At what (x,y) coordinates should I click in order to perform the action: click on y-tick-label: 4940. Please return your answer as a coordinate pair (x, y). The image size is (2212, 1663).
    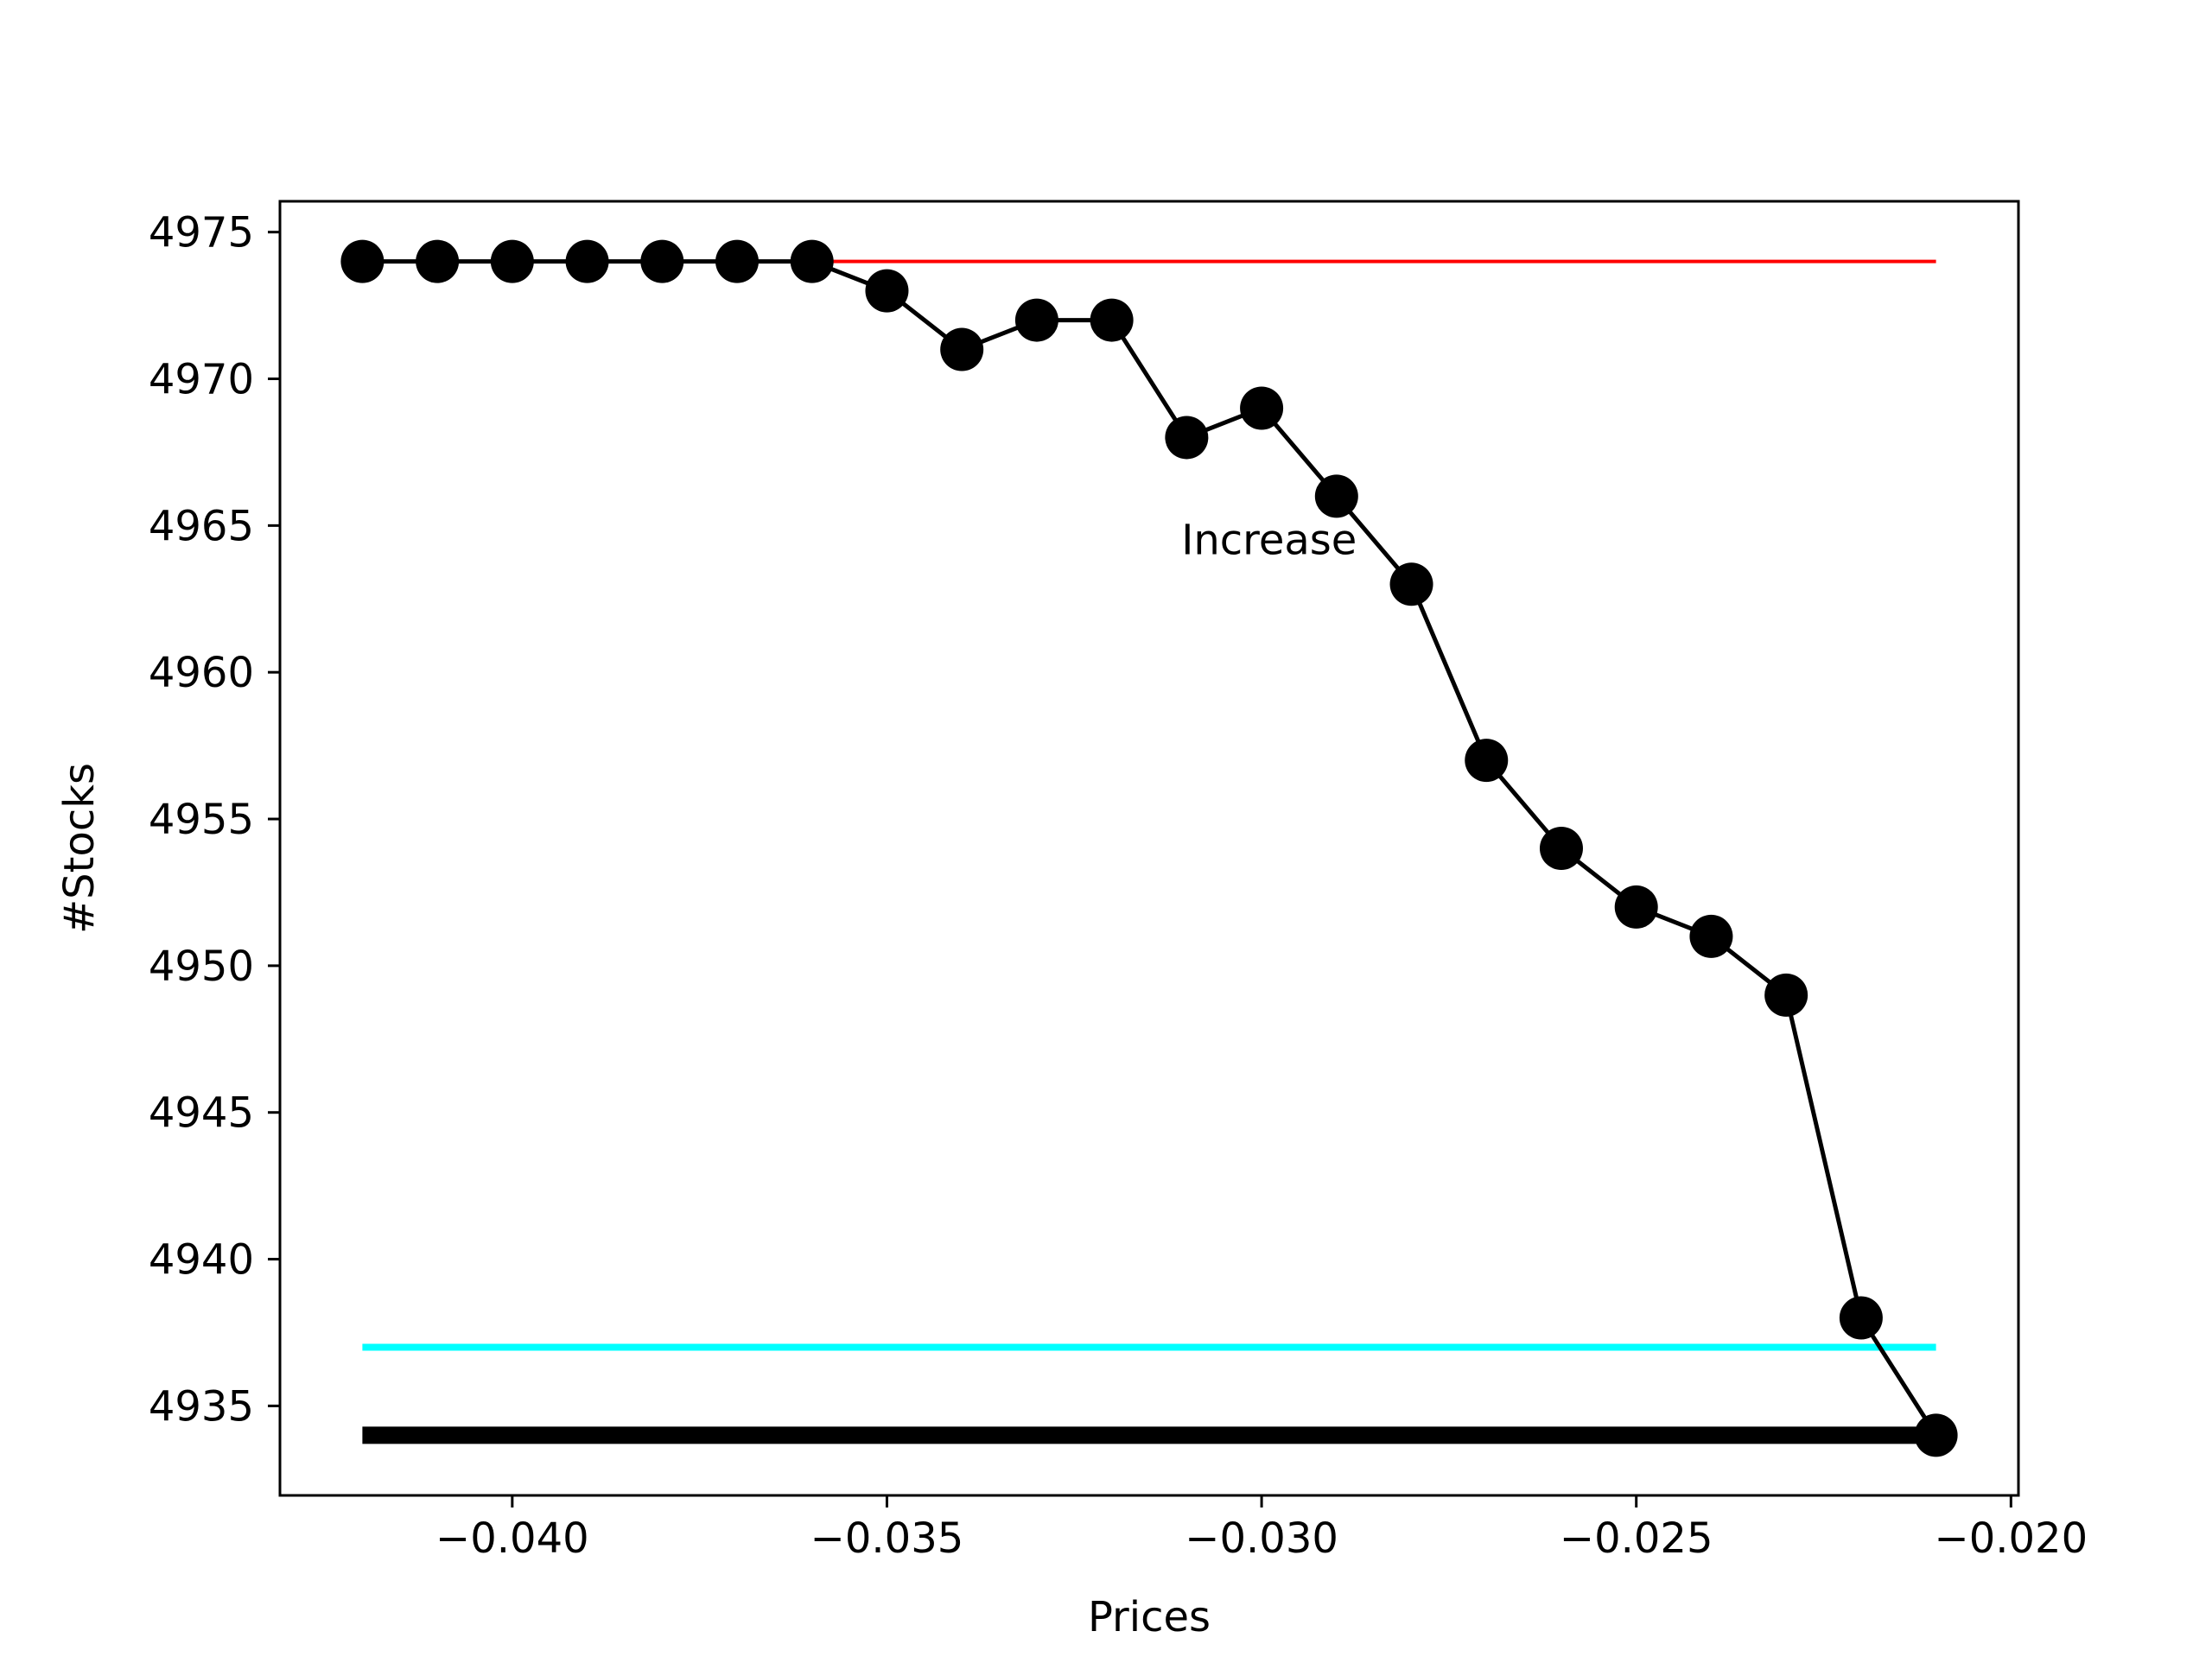
    Looking at the image, I should click on (201, 1260).